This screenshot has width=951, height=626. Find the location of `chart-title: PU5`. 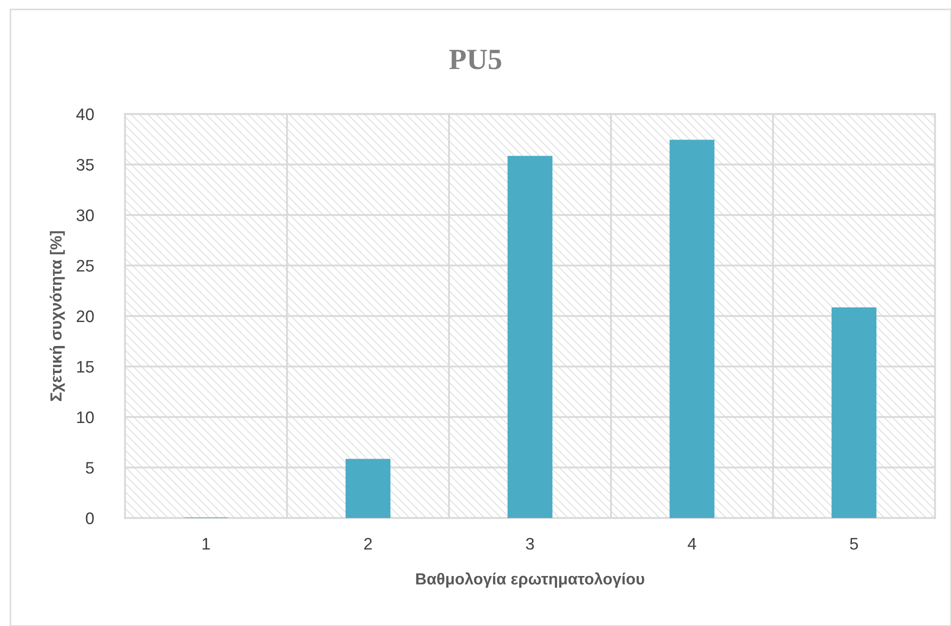

chart-title: PU5 is located at coordinates (475, 60).